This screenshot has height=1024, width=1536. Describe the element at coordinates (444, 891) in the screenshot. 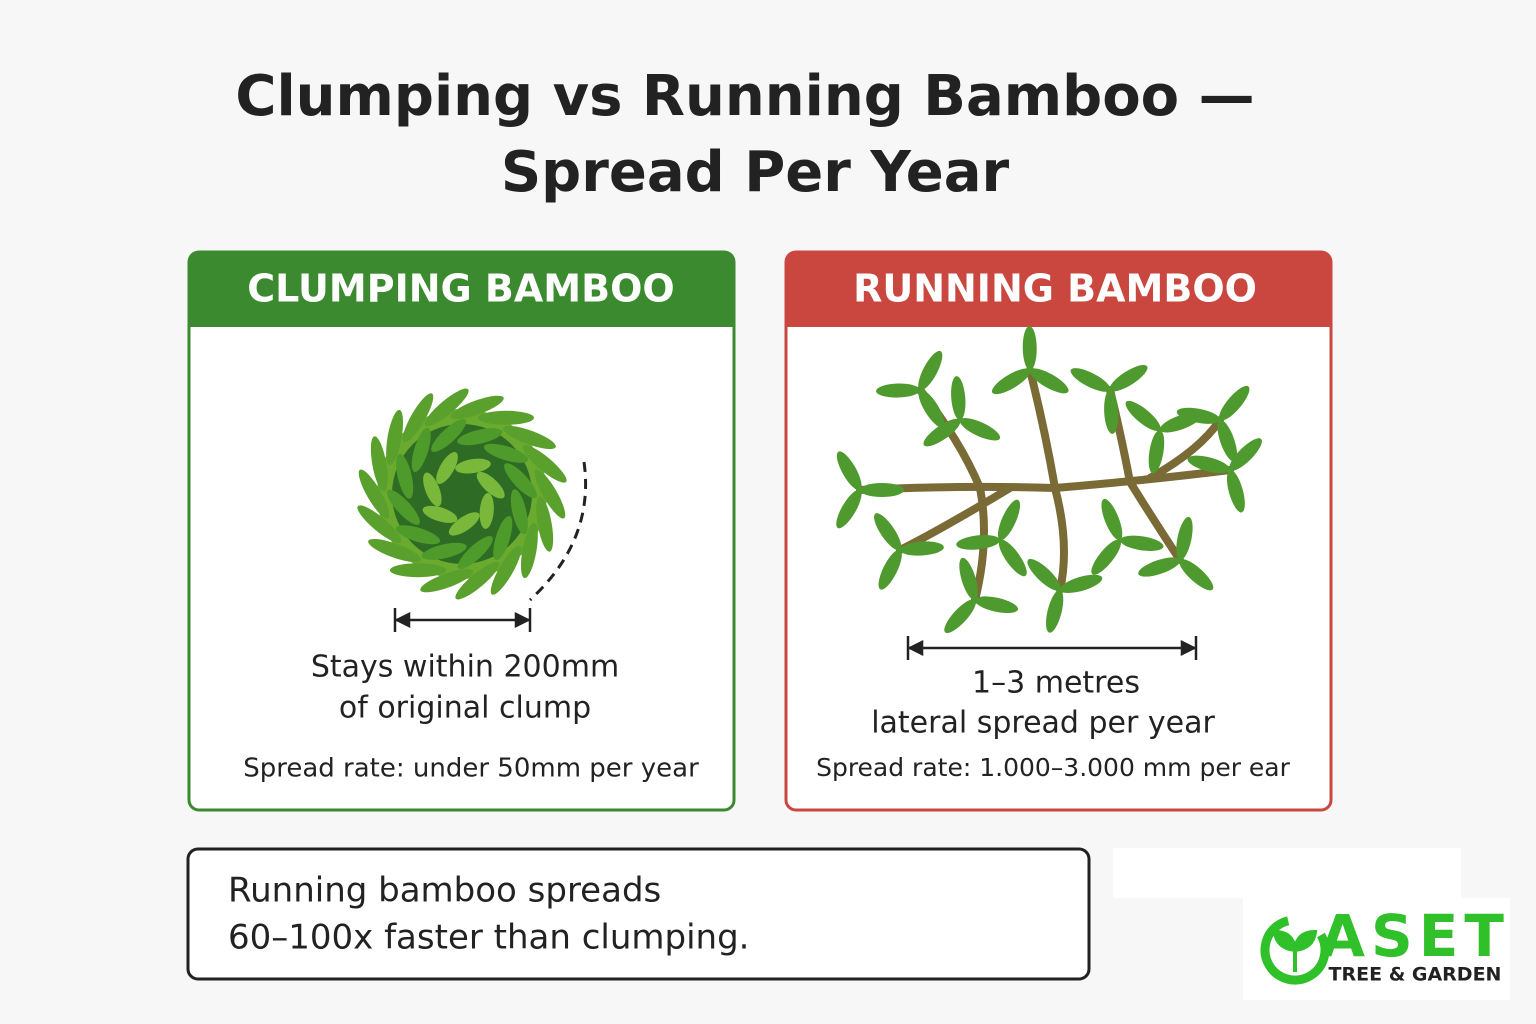

I see `summary-text: Running bamboo spreads` at that location.